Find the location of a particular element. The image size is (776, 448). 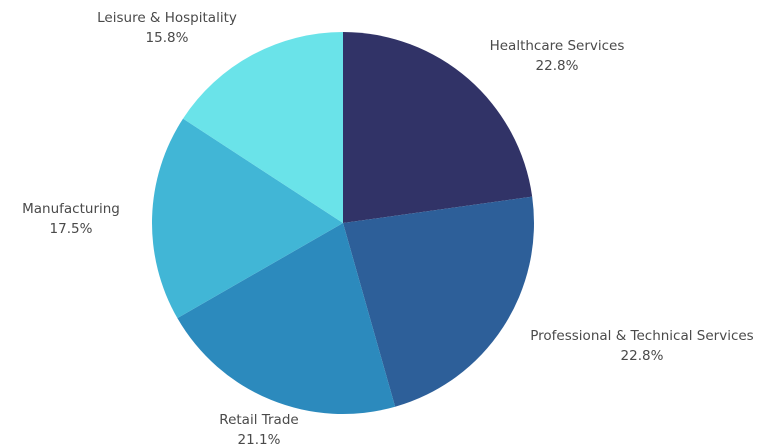

slice-label-manufacturing: Manufacturing is located at coordinates (71, 209).